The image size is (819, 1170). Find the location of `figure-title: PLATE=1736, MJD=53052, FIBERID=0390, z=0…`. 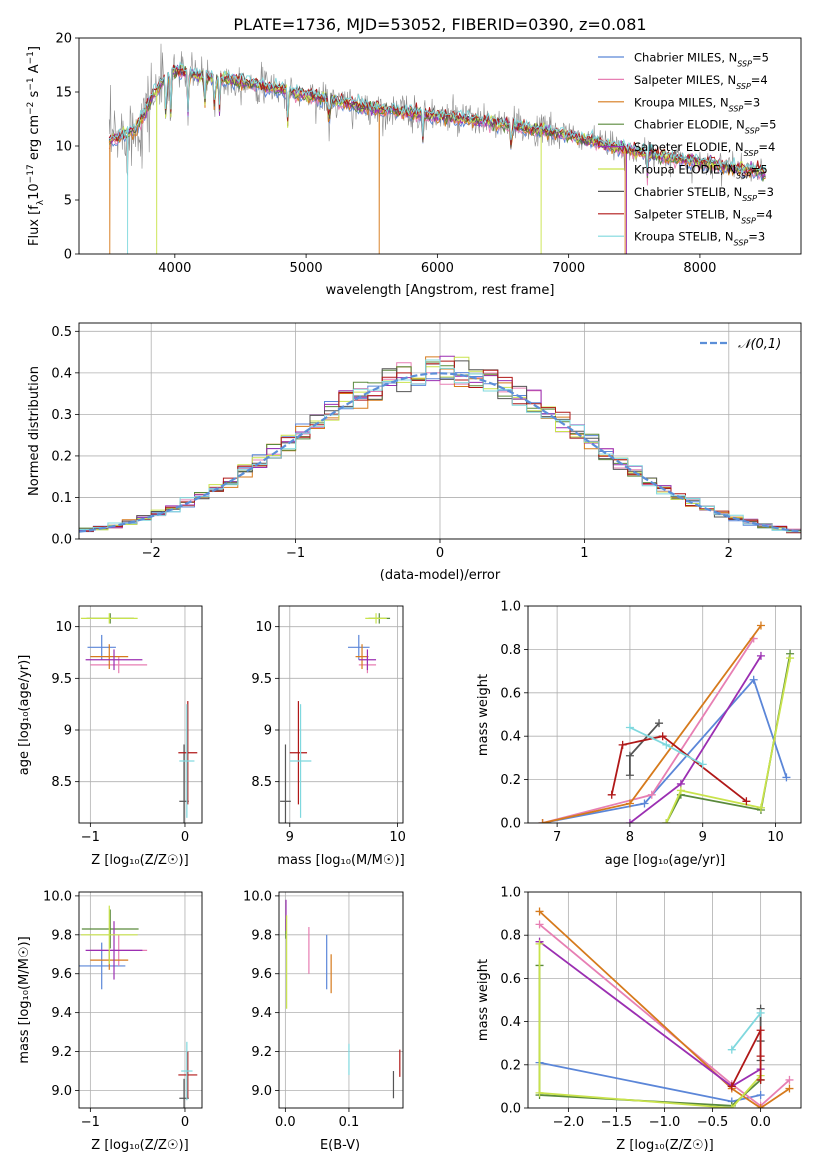

figure-title: PLATE=1736, MJD=53052, FIBERID=0390, z=0… is located at coordinates (439, 24).